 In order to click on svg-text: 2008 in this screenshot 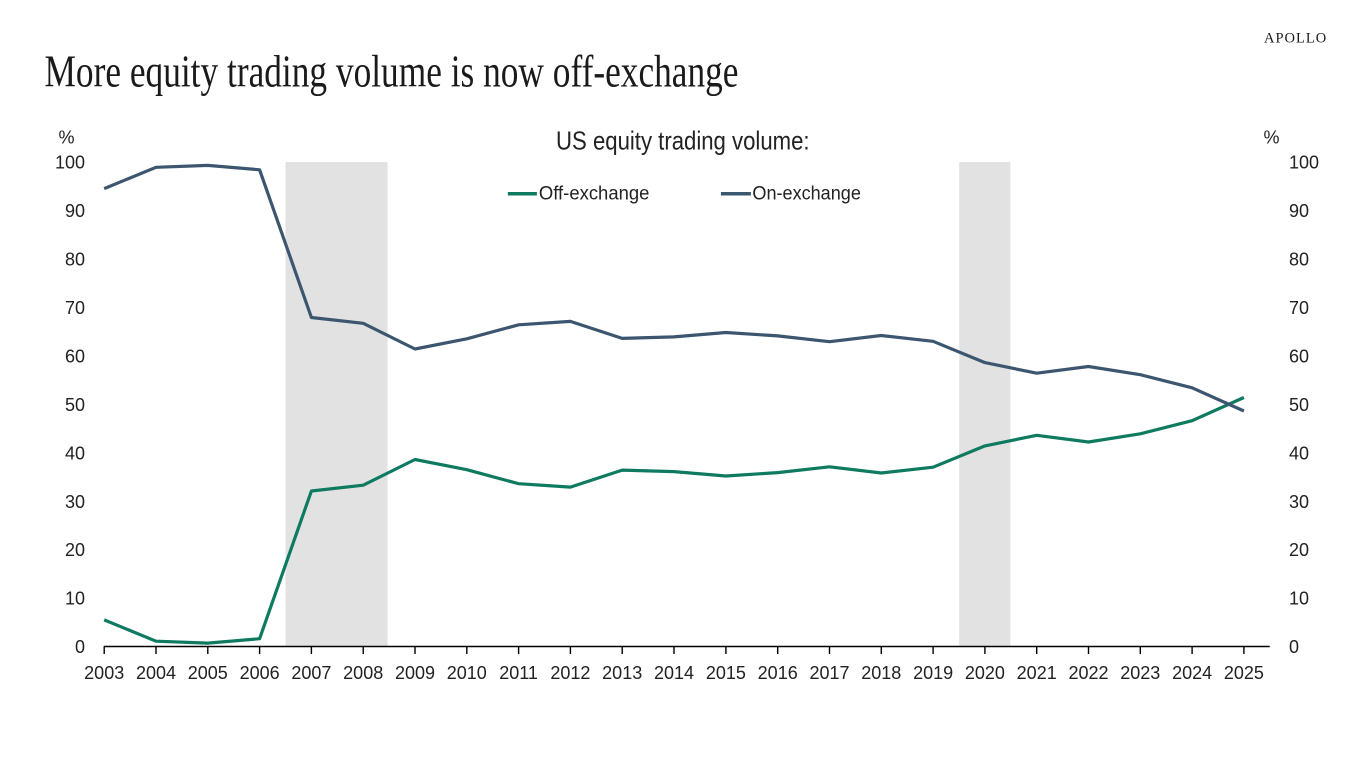, I will do `click(363, 673)`.